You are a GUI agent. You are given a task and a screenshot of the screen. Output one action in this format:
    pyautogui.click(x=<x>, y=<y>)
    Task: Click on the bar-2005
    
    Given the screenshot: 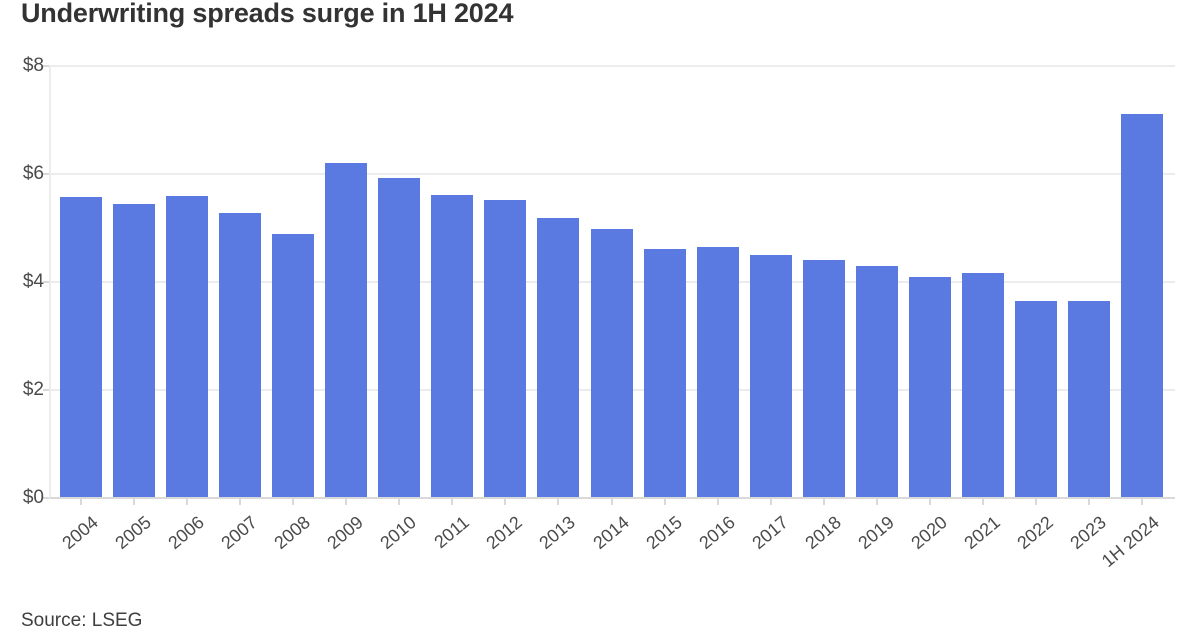 What is the action you would take?
    pyautogui.click(x=134, y=350)
    